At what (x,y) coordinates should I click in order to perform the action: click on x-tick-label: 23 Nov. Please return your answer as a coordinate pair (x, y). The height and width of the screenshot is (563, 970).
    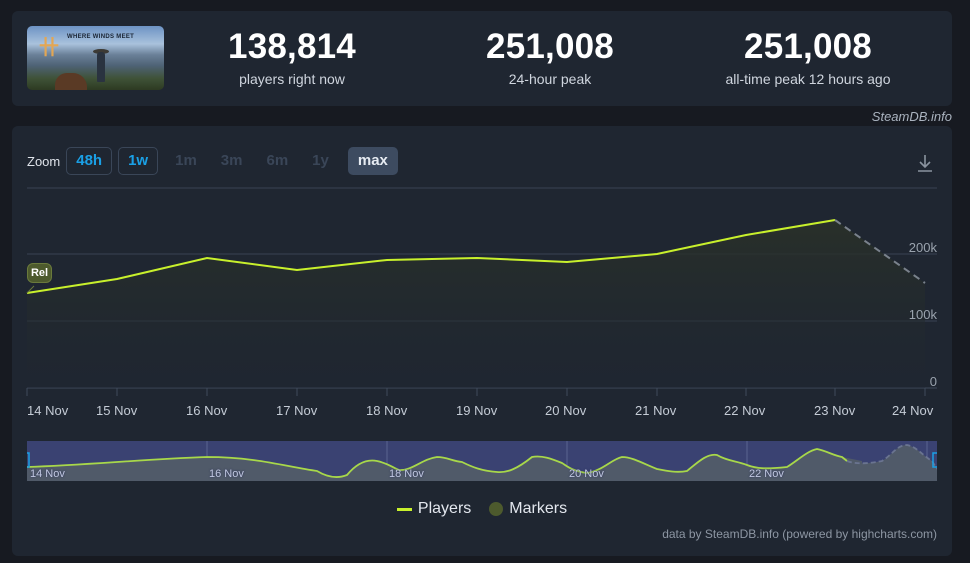
    Looking at the image, I should click on (835, 410).